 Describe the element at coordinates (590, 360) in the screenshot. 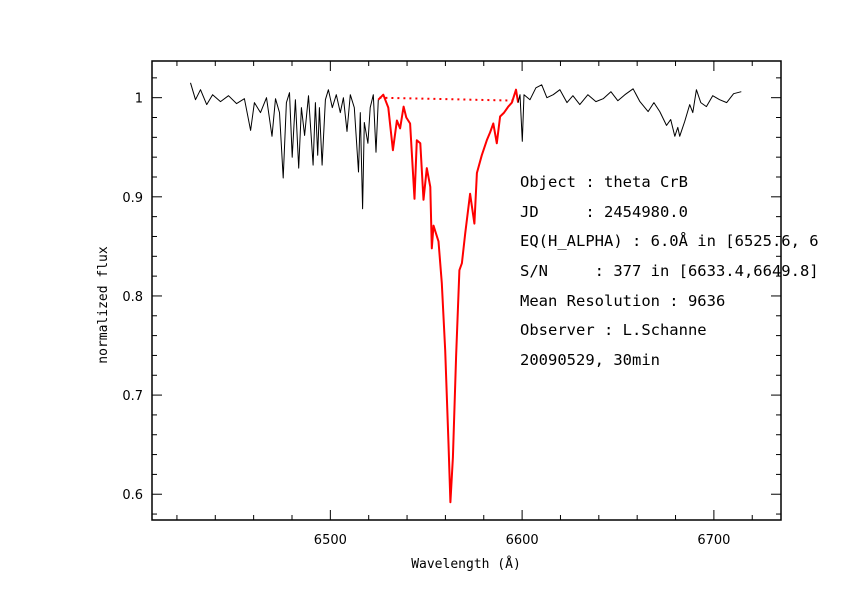

I see `annotation-date: 20090529, 30min` at that location.